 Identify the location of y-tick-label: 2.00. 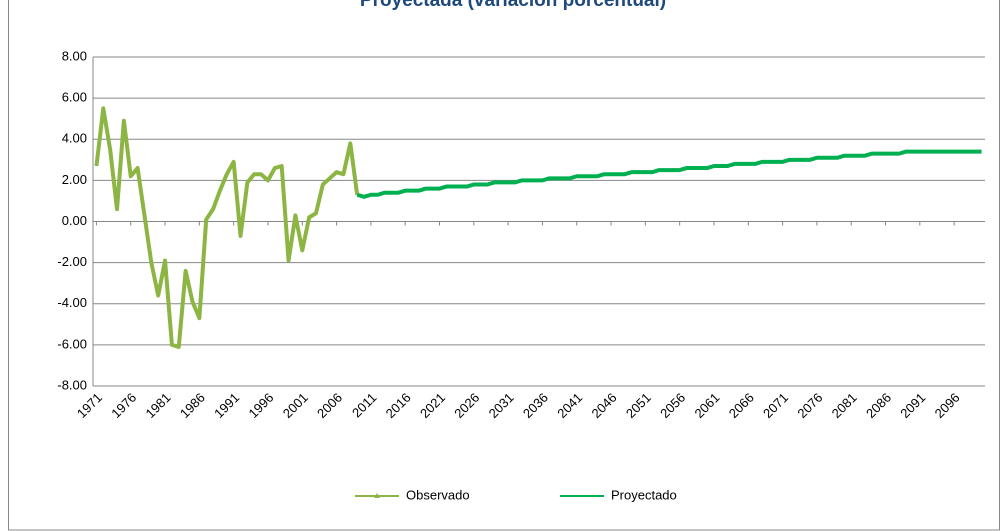
(74, 179).